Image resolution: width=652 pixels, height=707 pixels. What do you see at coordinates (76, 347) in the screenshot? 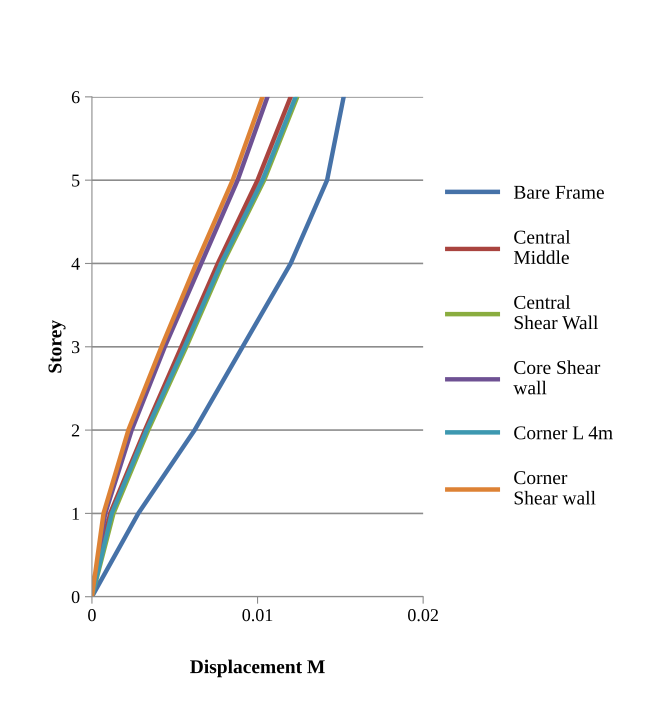
I see `y-tick-label: 3` at bounding box center [76, 347].